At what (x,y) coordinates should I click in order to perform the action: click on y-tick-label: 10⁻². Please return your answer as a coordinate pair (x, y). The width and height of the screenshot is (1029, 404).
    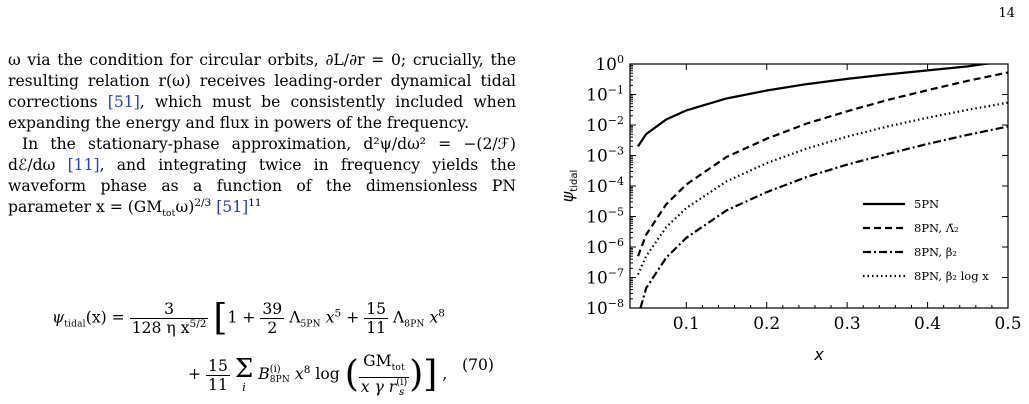
    Looking at the image, I should click on (605, 125).